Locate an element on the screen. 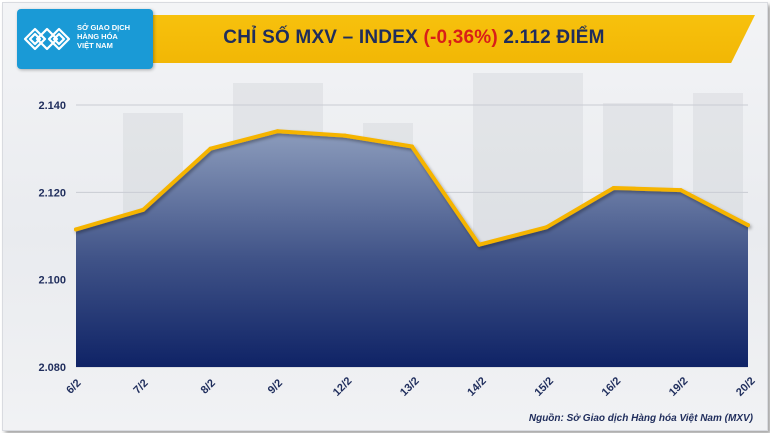 This screenshot has height=433, width=770. logo-line-3: VIỆT NAM is located at coordinates (95, 45).